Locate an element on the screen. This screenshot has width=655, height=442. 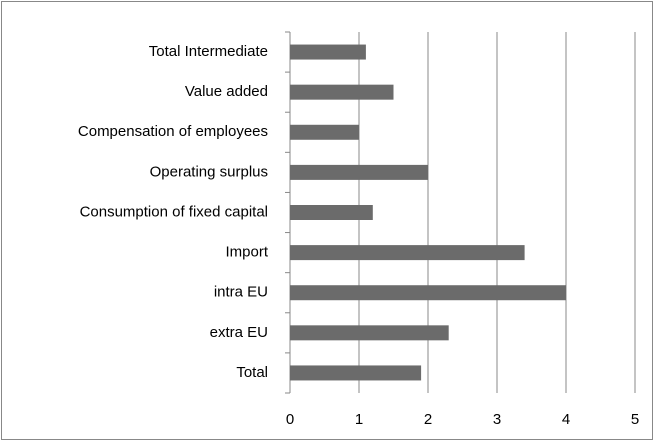
x-tick-label: 1 is located at coordinates (359, 419).